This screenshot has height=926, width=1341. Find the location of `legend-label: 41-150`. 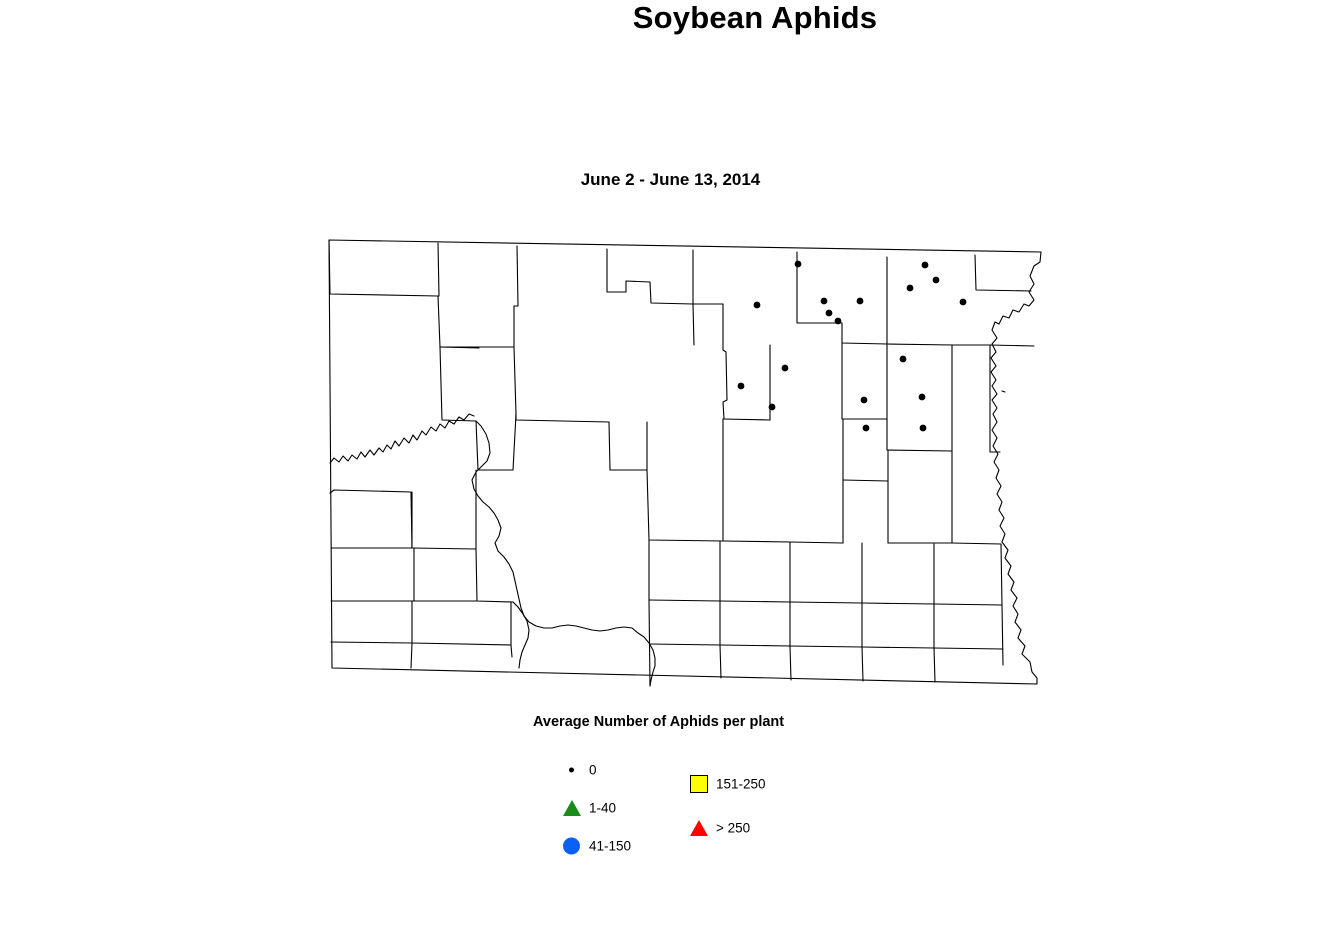

legend-label: 41-150 is located at coordinates (610, 846).